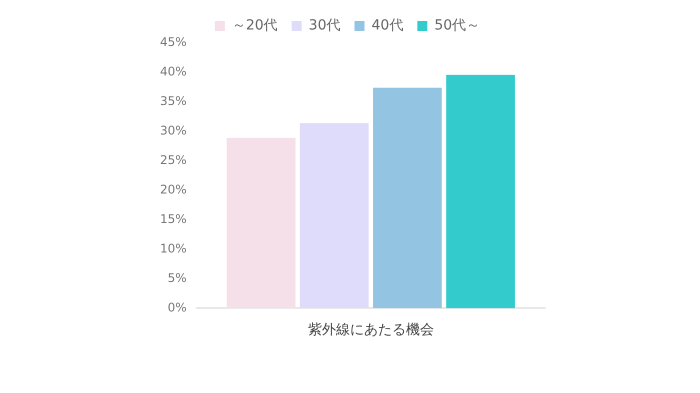  I want to click on y-tick-label: 15%, so click(173, 219).